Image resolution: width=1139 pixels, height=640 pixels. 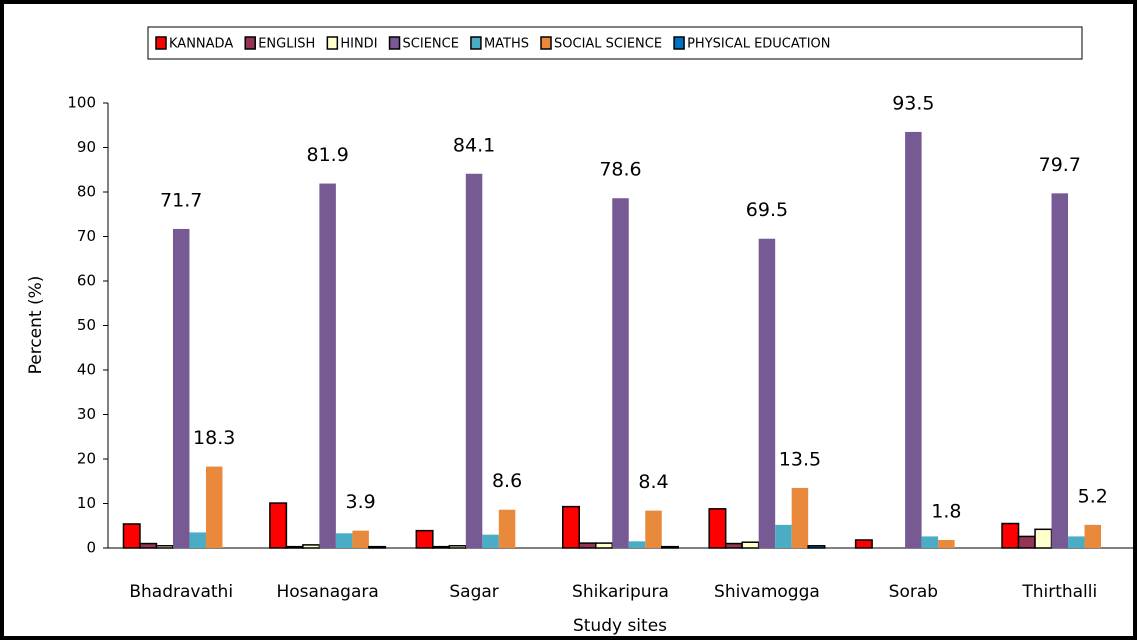 I want to click on y-tick-label: 90, so click(x=86, y=147).